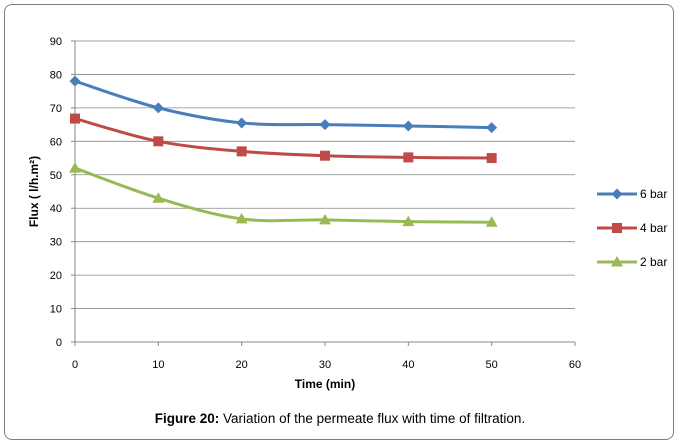 The height and width of the screenshot is (446, 680). Describe the element at coordinates (575, 365) in the screenshot. I see `x-tick-label-6: 60` at that location.